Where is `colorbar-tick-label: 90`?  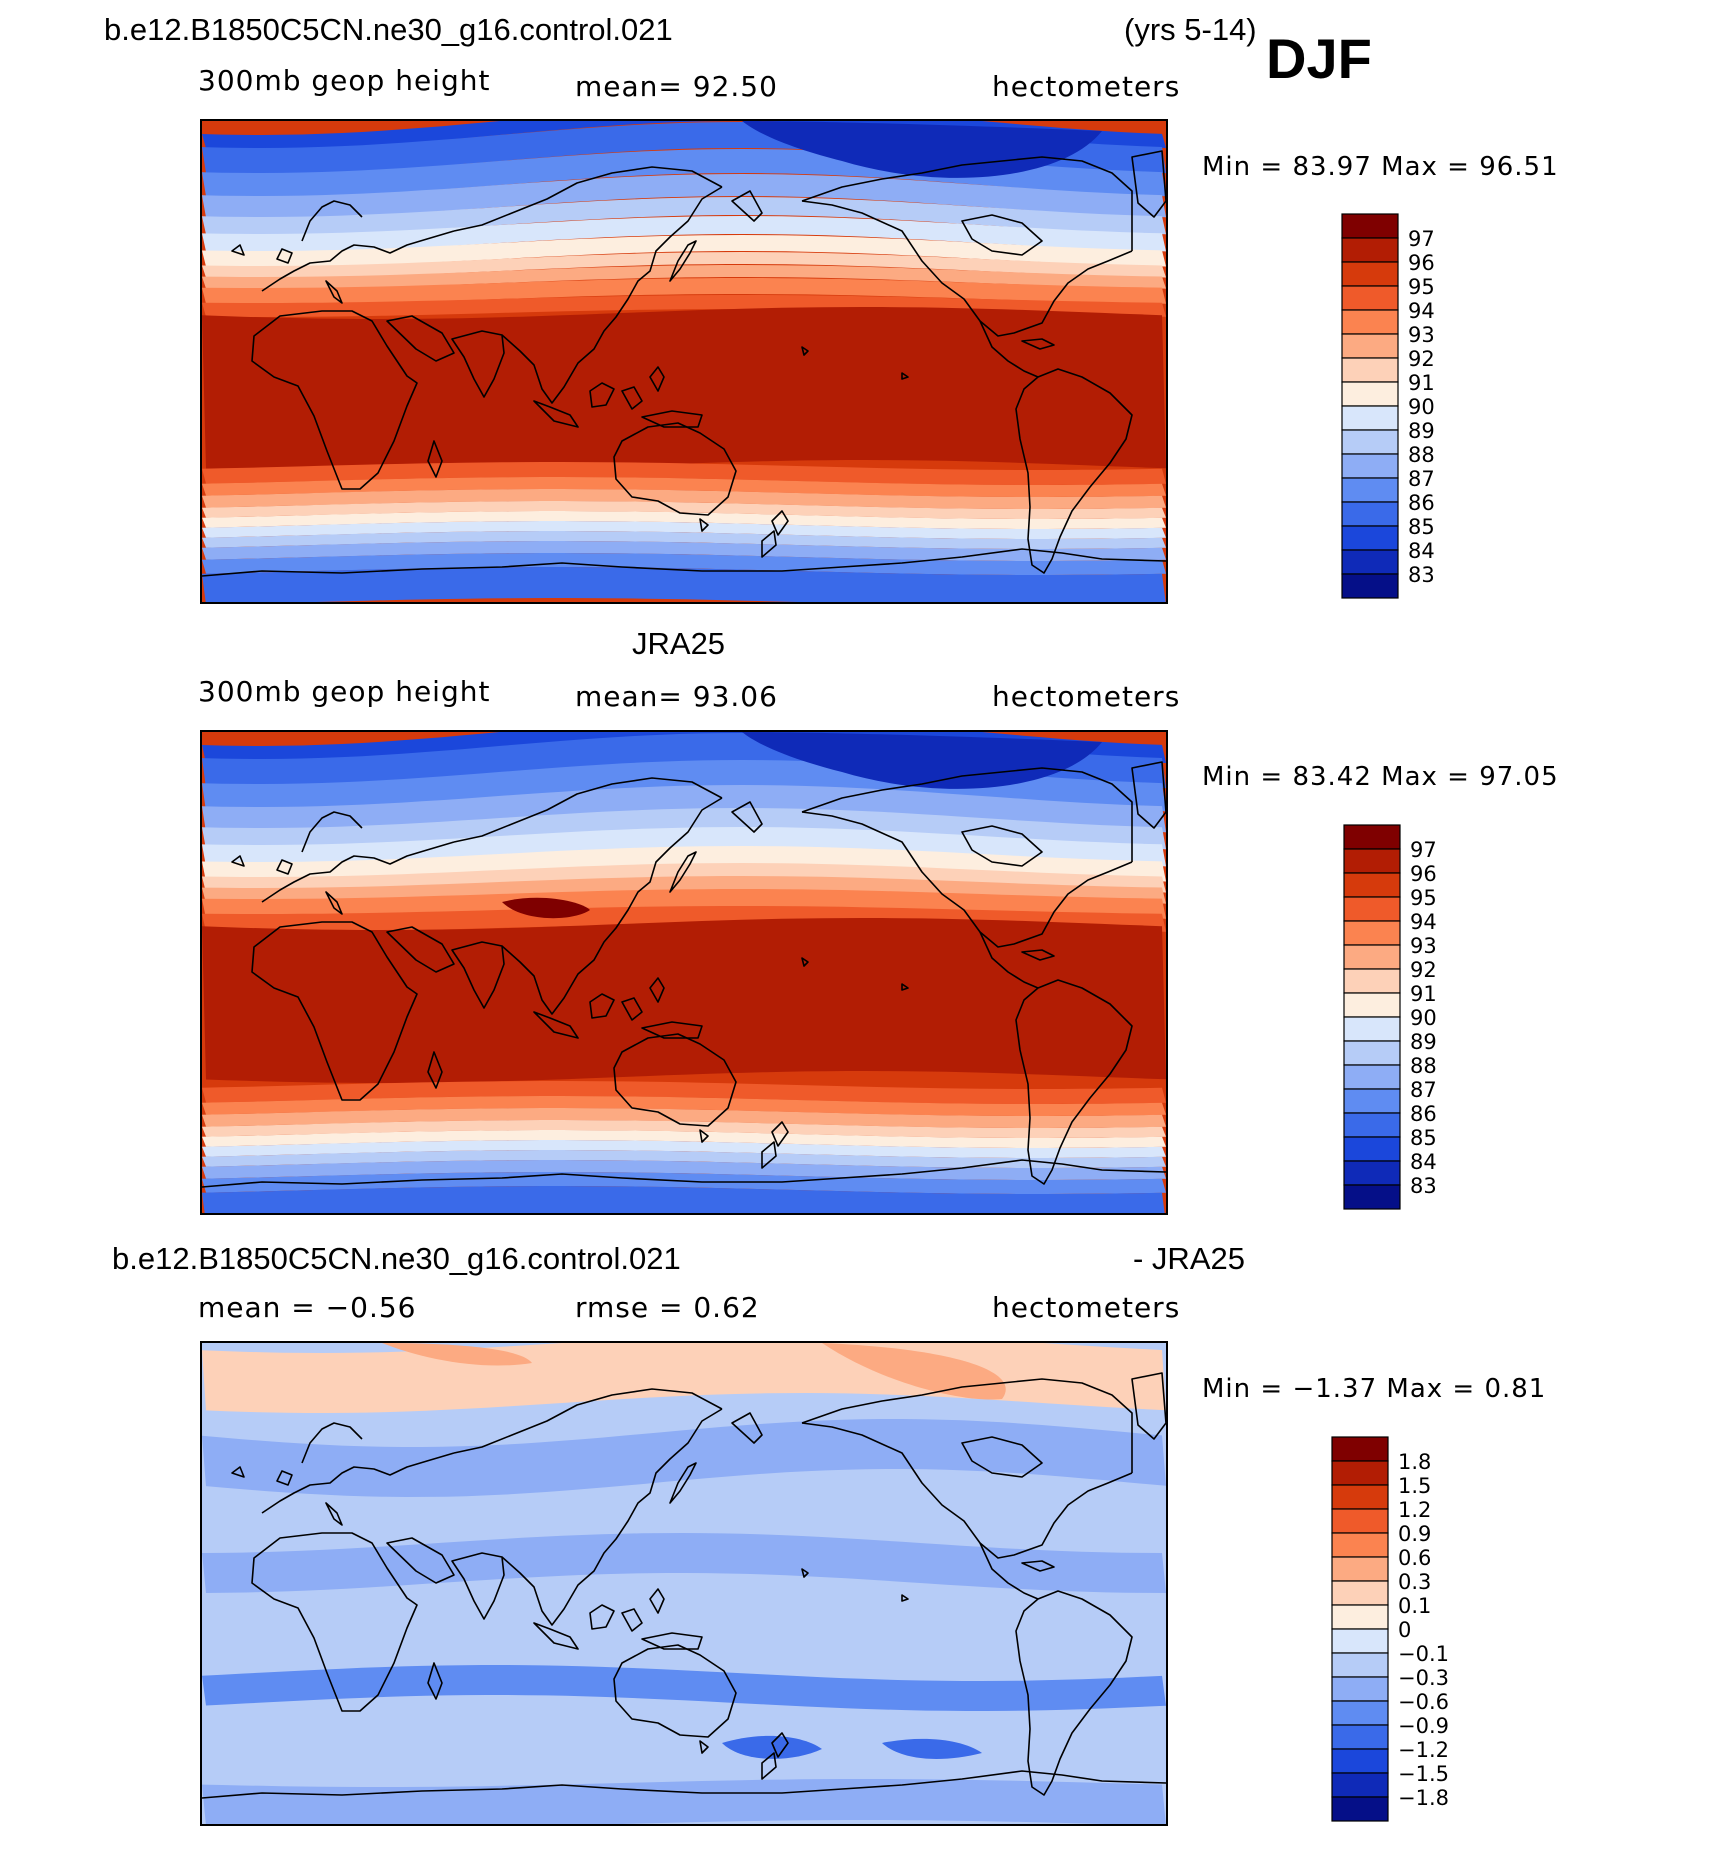 colorbar-tick-label: 90 is located at coordinates (1421, 407).